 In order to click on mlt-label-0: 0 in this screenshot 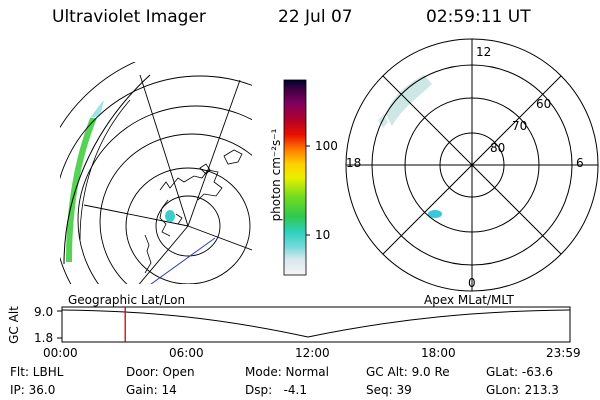, I will do `click(472, 283)`.